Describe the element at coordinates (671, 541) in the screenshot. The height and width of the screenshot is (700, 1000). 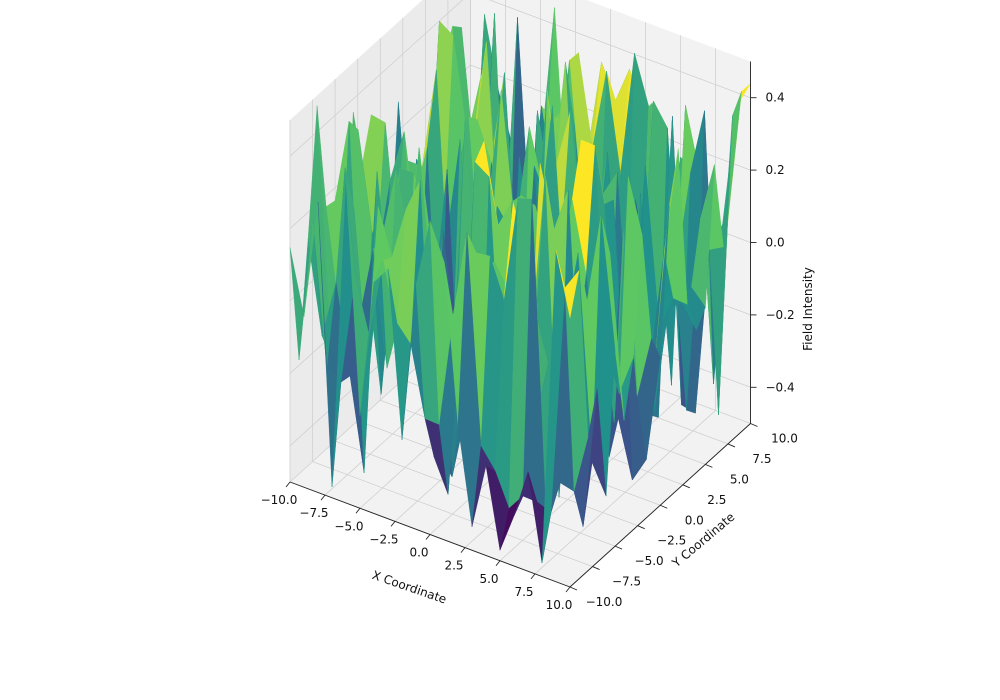
I see `y-tick-label: −2.5` at that location.